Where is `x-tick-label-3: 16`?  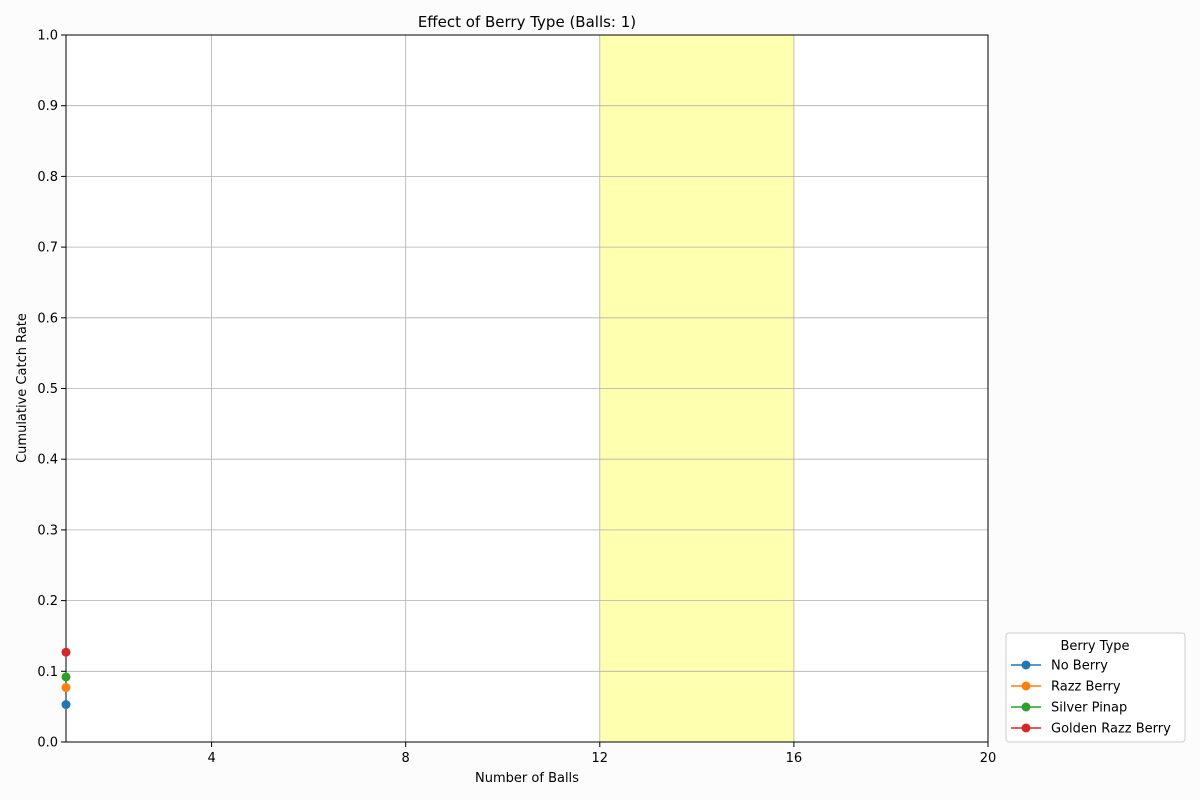
x-tick-label-3: 16 is located at coordinates (794, 758).